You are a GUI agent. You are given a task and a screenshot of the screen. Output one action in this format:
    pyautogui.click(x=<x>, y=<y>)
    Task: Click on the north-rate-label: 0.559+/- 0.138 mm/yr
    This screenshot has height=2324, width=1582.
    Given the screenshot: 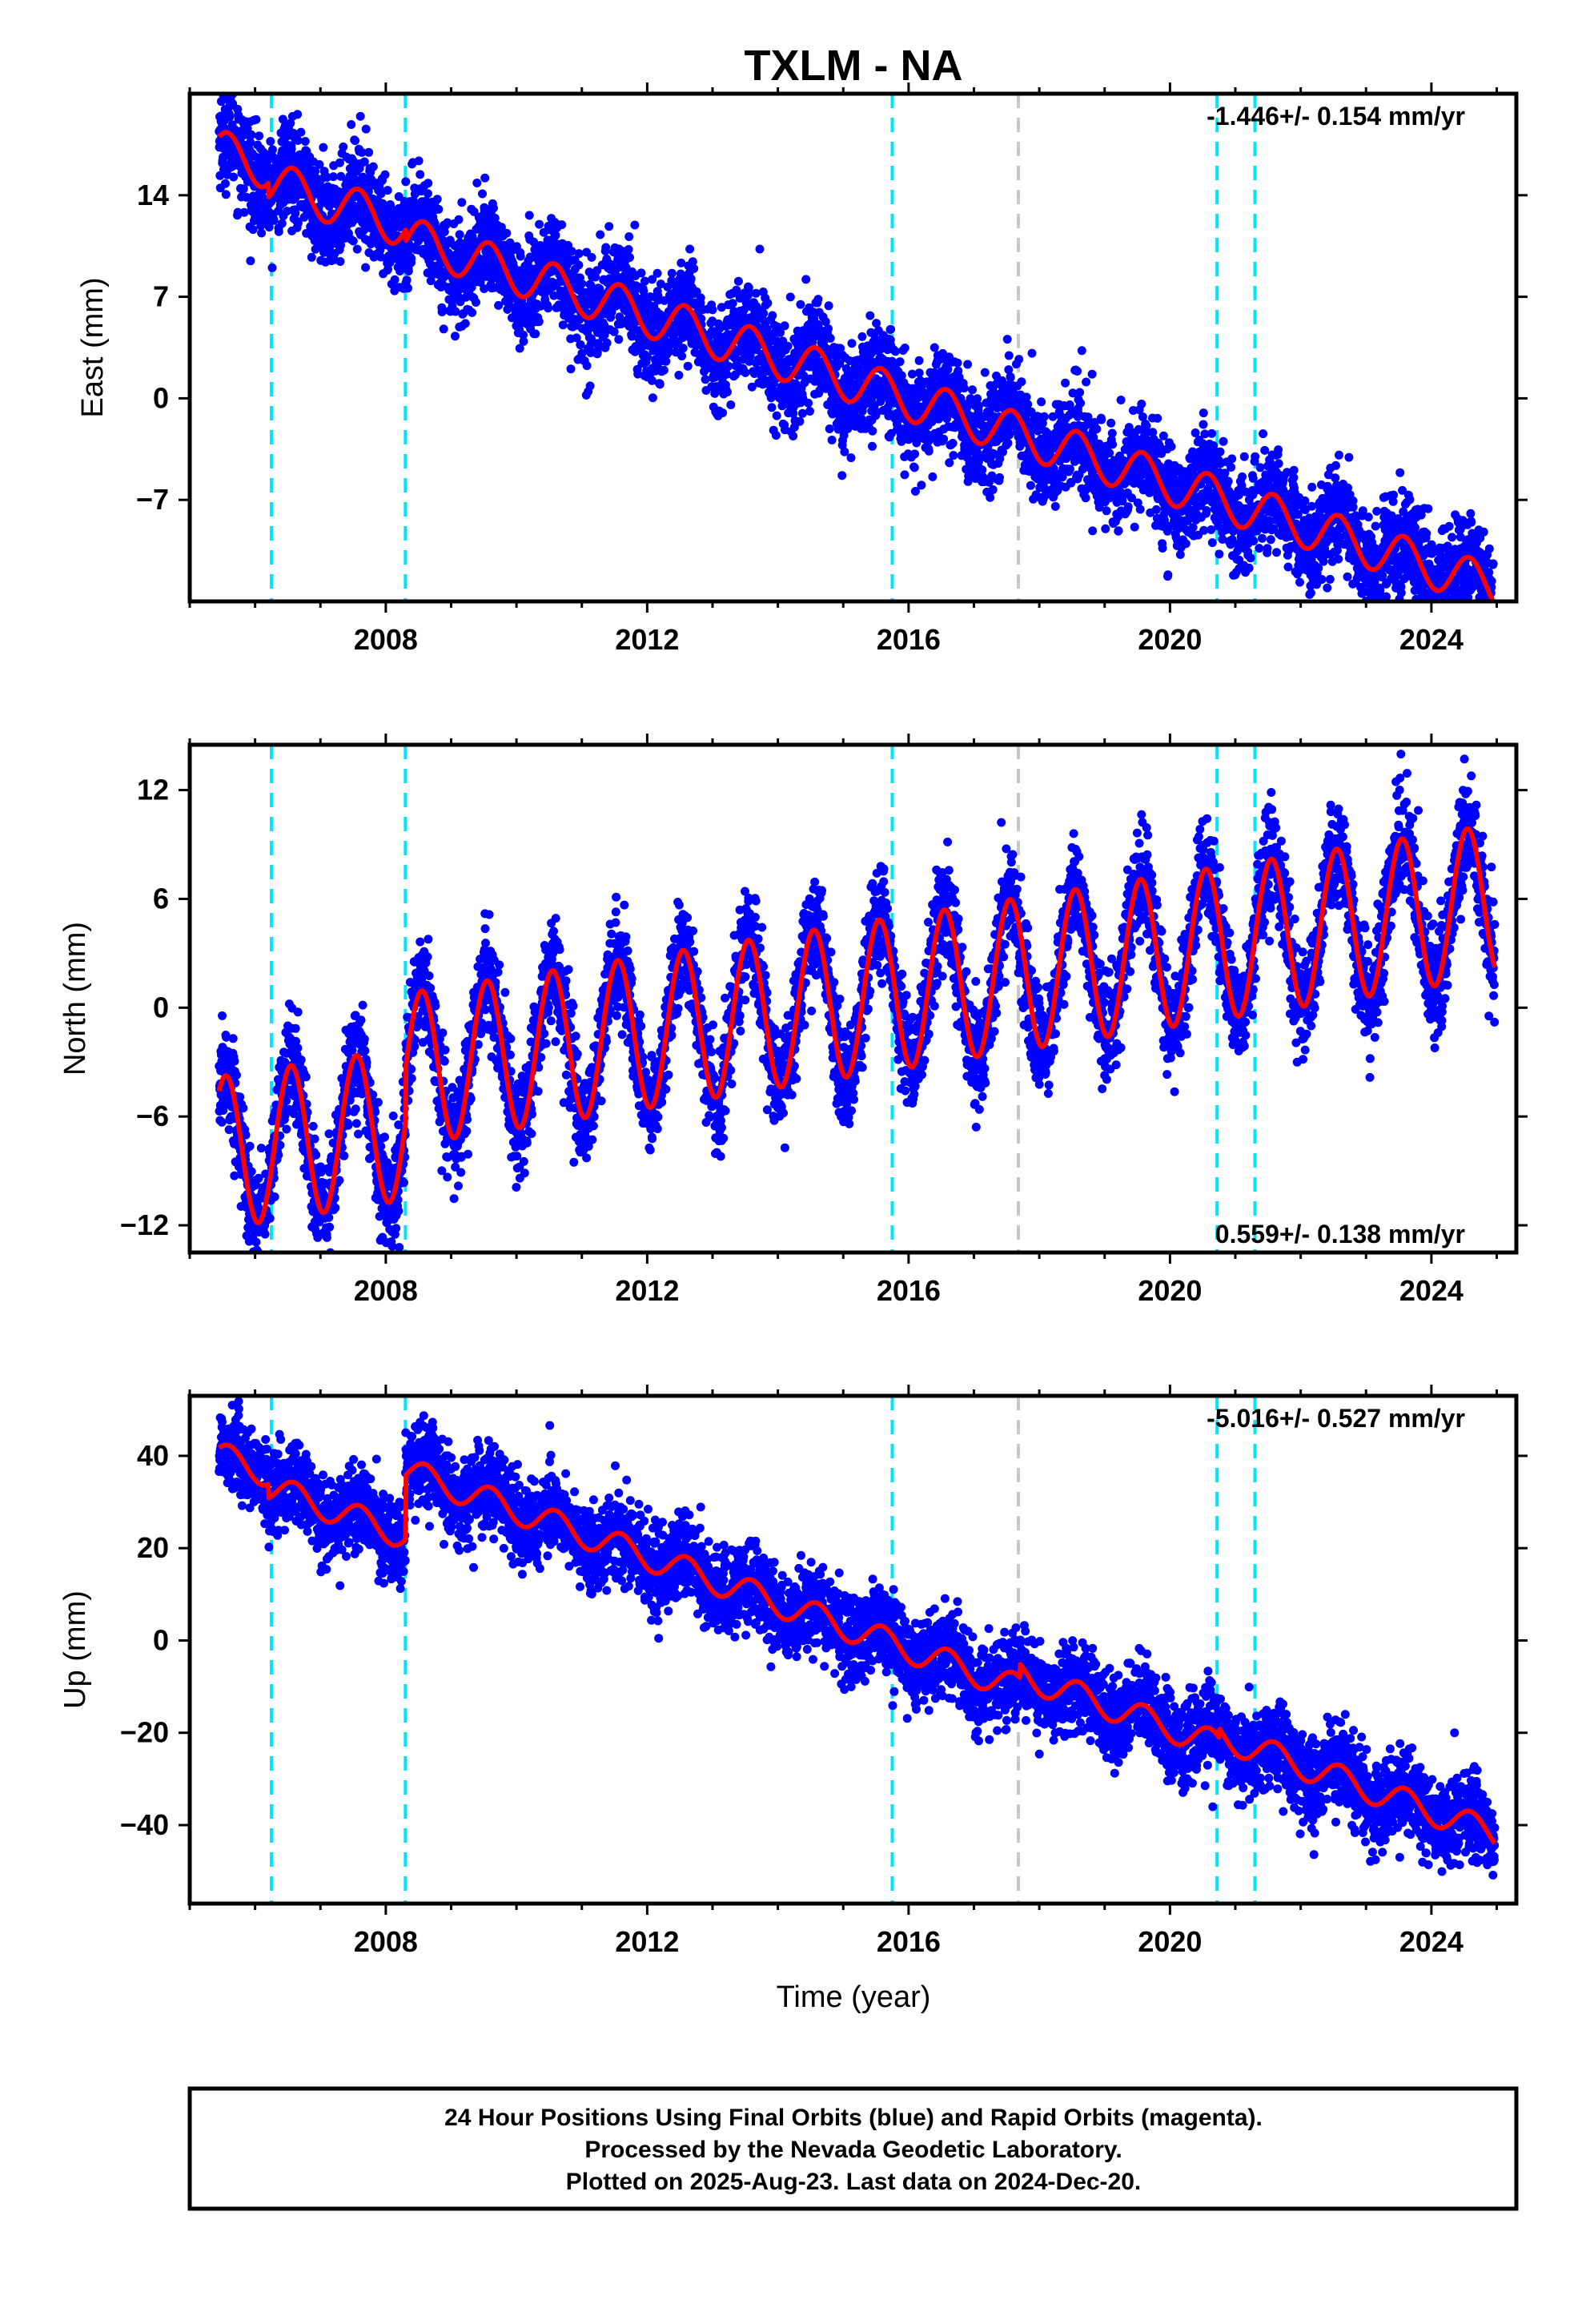 What is the action you would take?
    pyautogui.click(x=1340, y=1234)
    